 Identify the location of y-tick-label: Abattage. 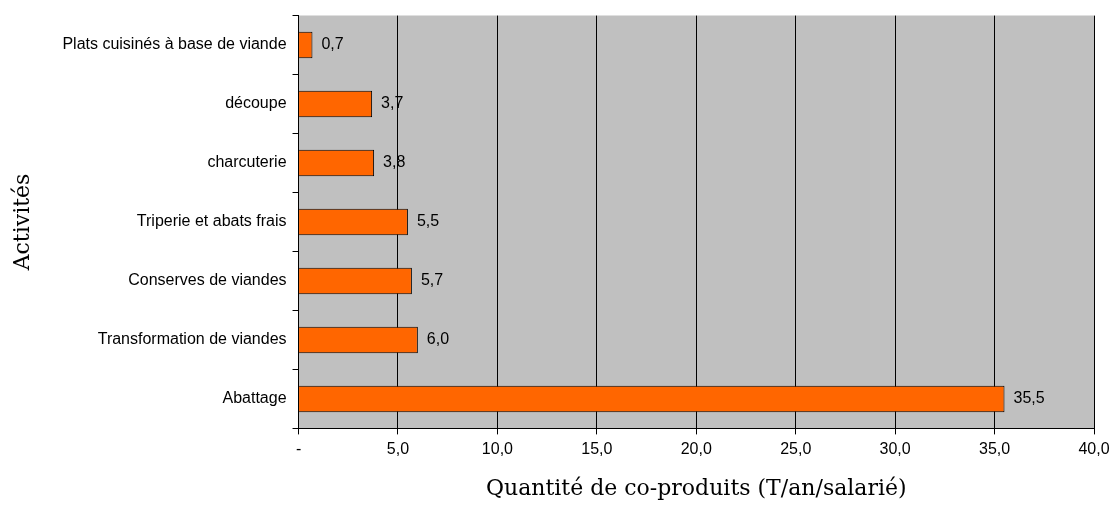
(254, 398).